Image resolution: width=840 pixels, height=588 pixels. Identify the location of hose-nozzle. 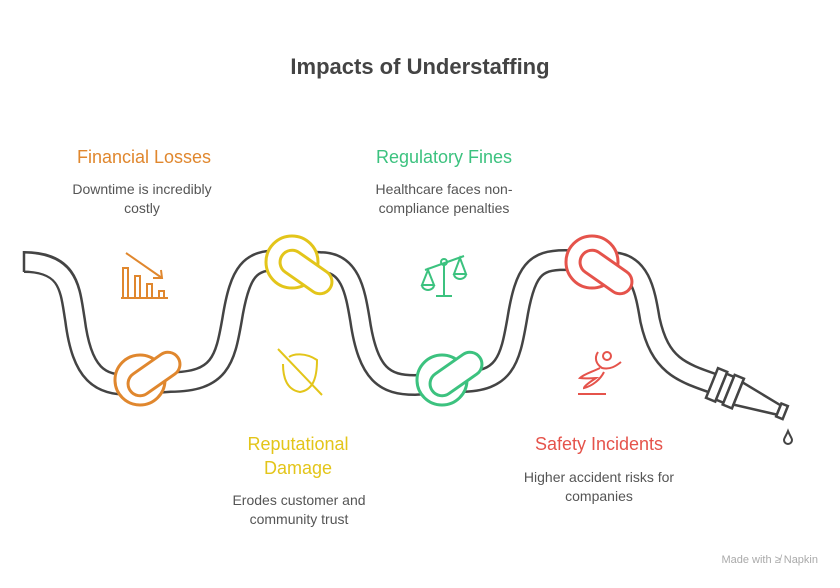
(747, 393).